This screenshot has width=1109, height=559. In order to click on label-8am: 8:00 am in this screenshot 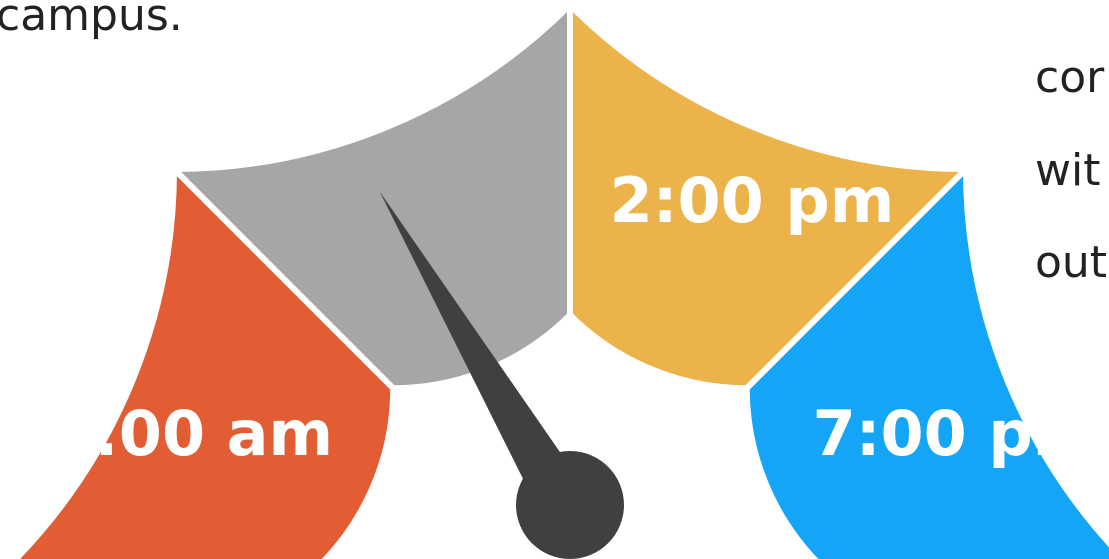, I will do `click(192, 433)`.